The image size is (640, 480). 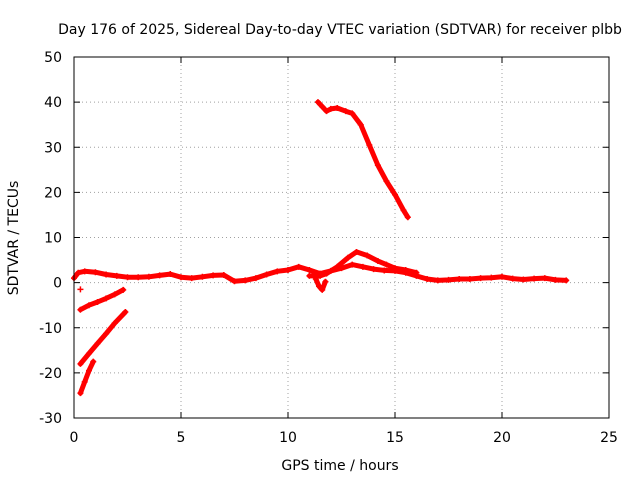 I want to click on x-tick-label: 10, so click(x=288, y=438).